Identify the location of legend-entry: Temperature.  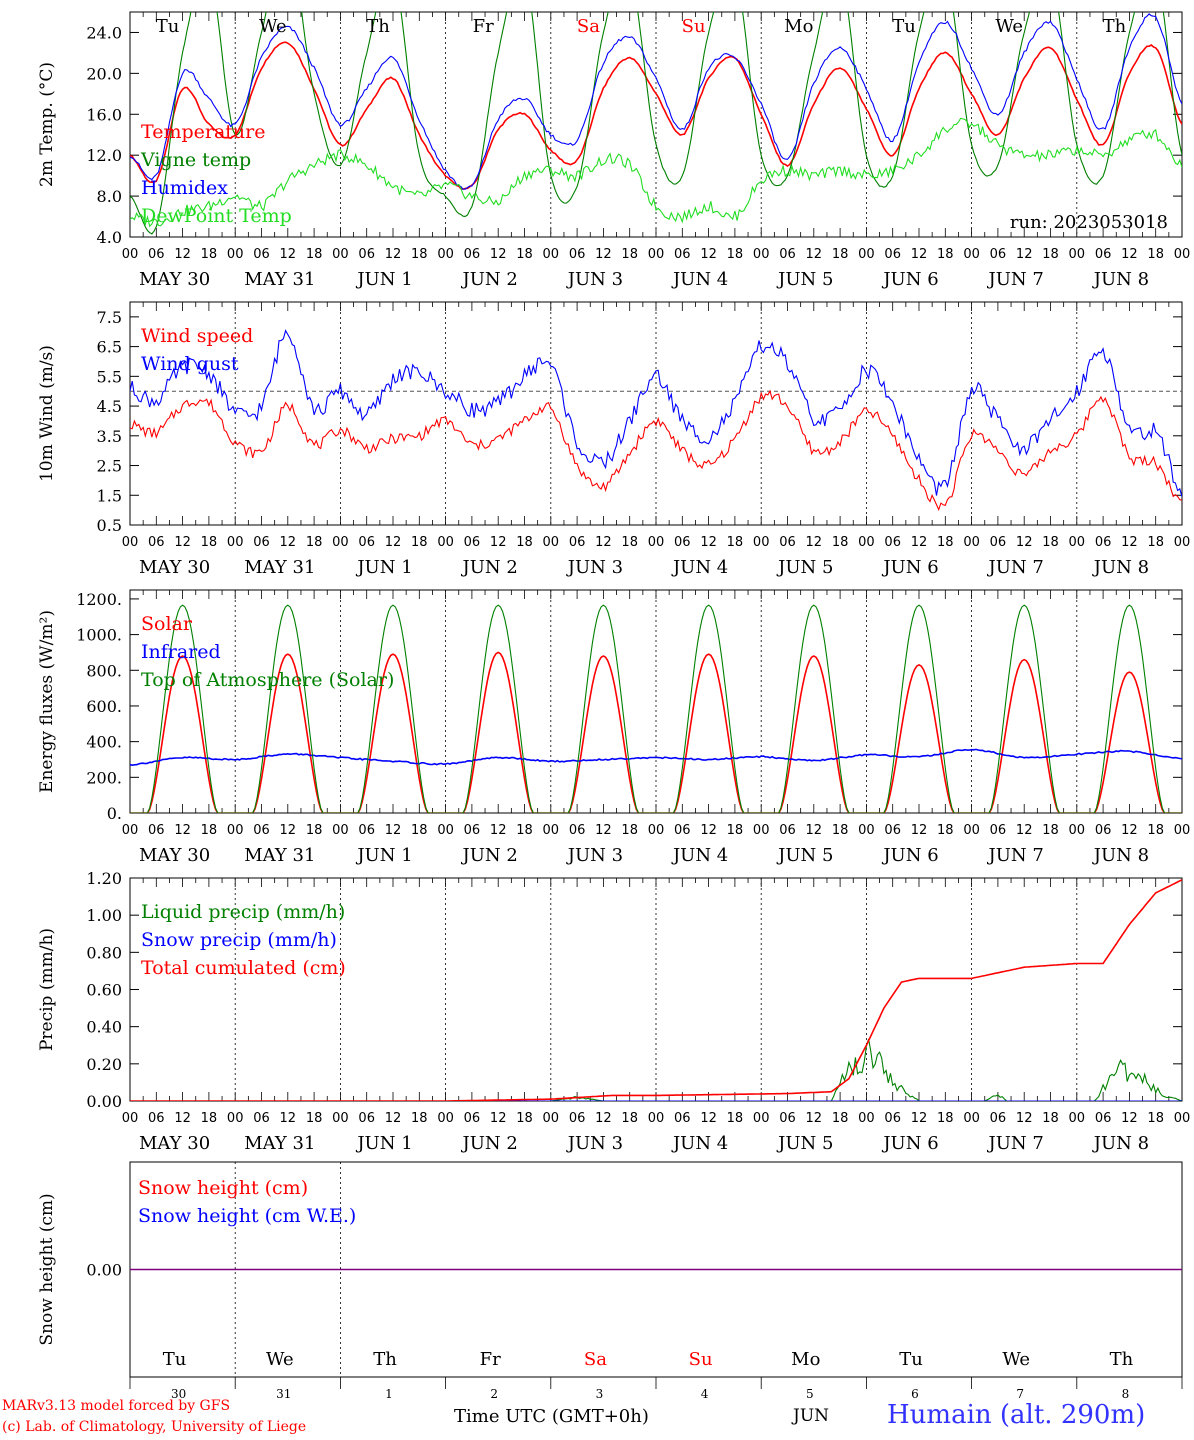
(203, 132).